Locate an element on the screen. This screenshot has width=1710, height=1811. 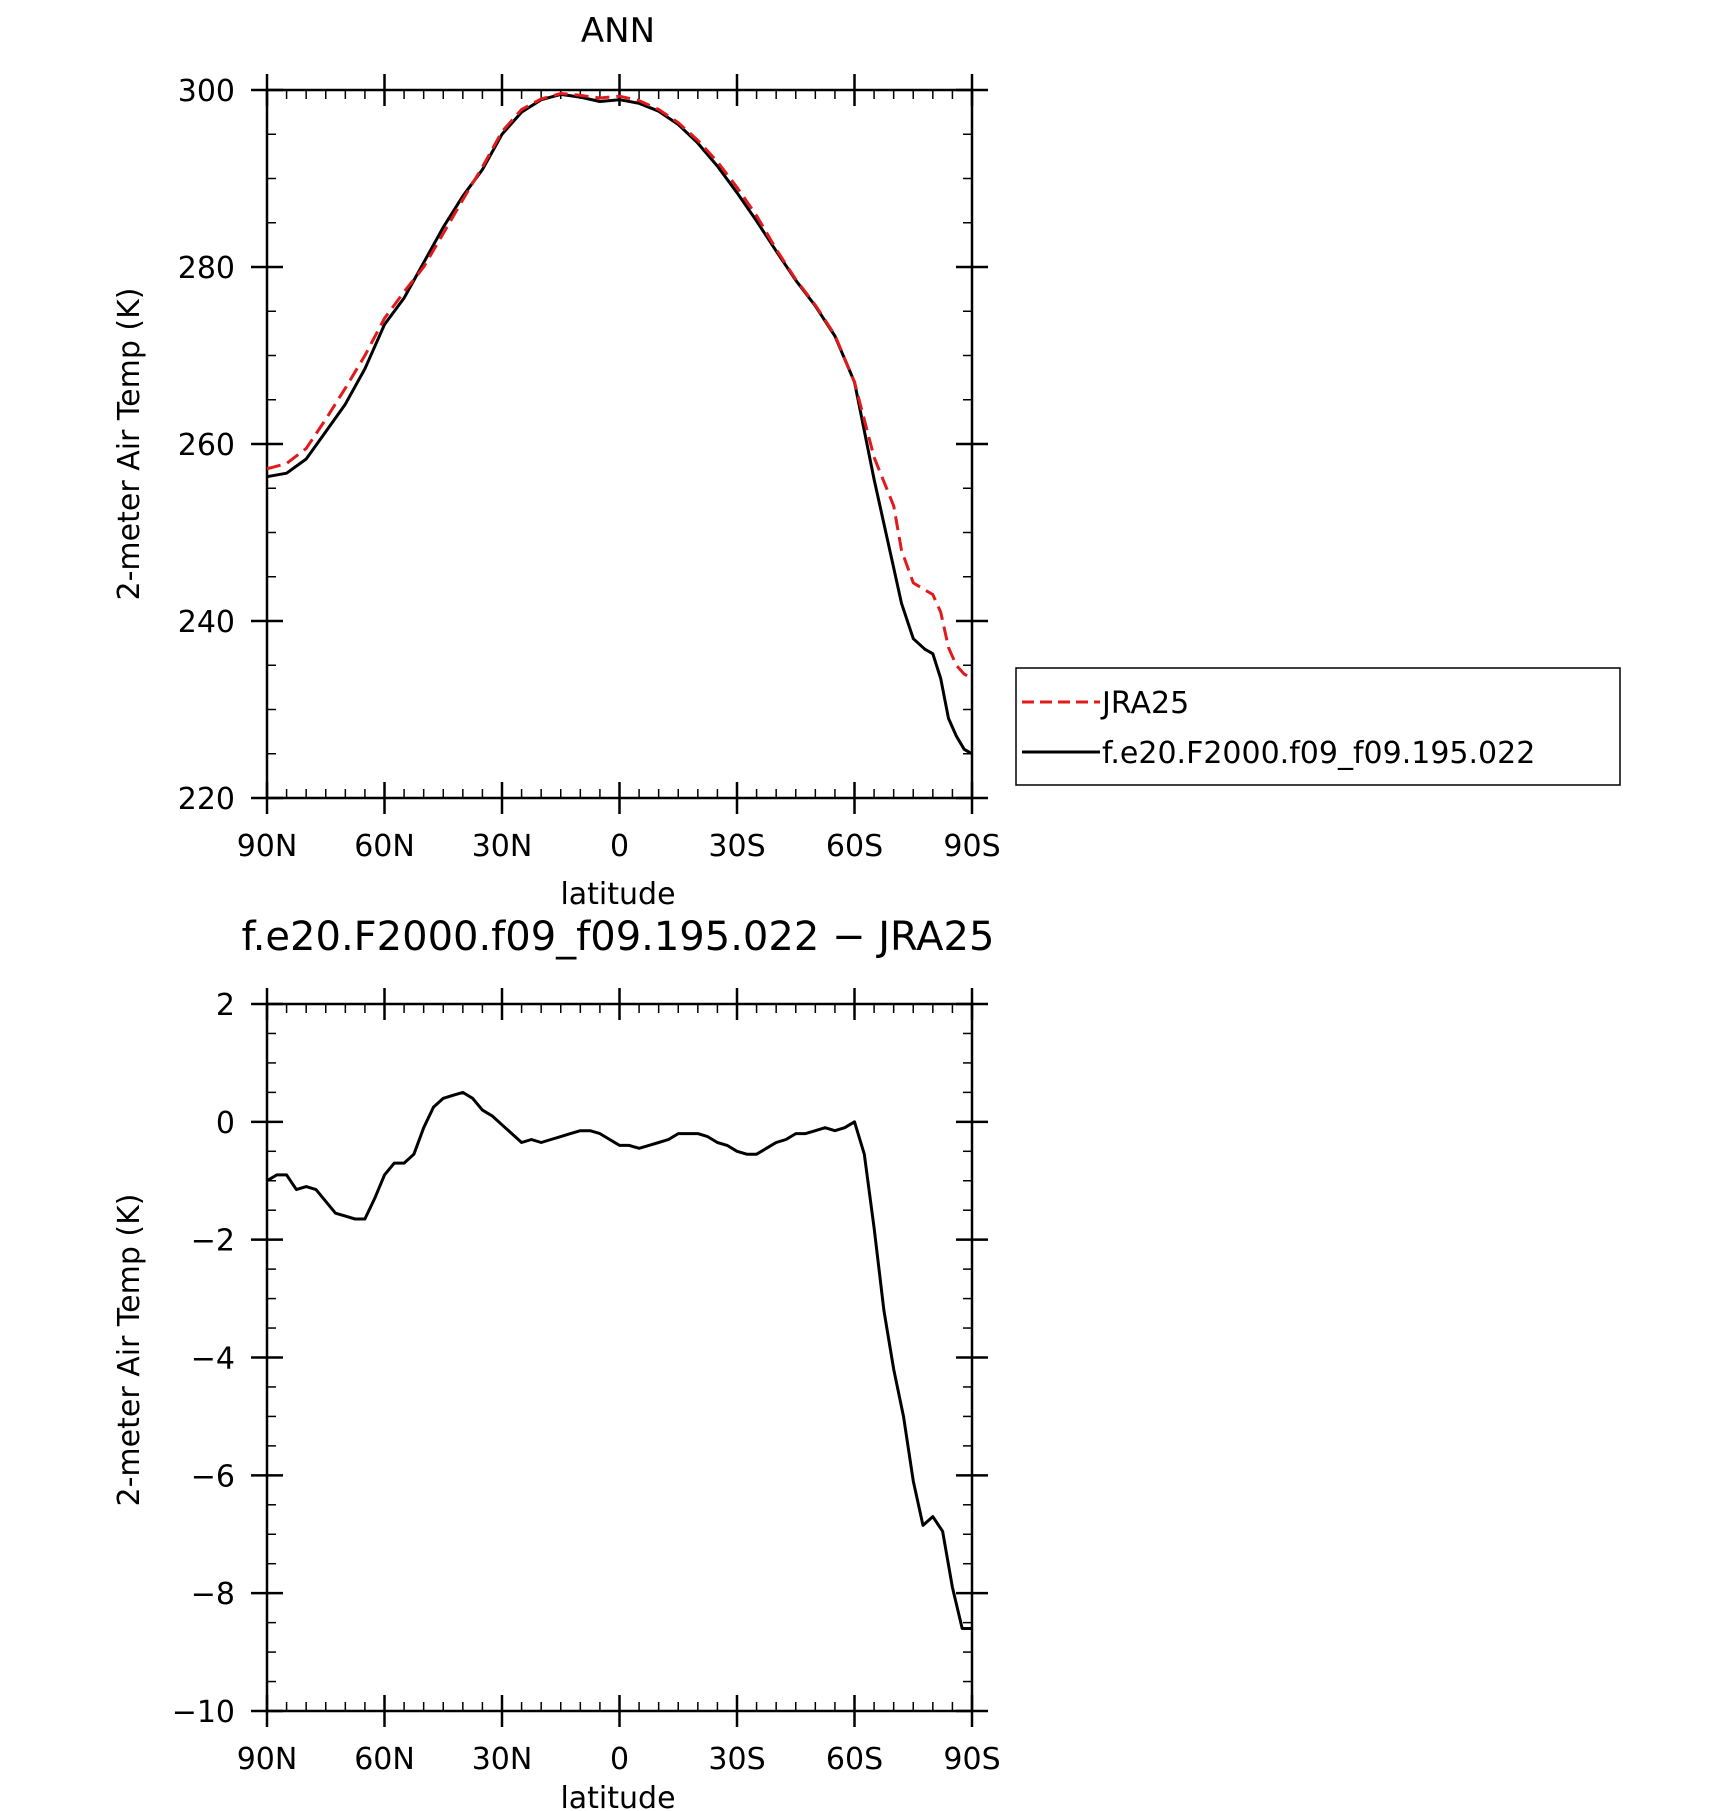
y-tick-label: 0 is located at coordinates (225, 1123).